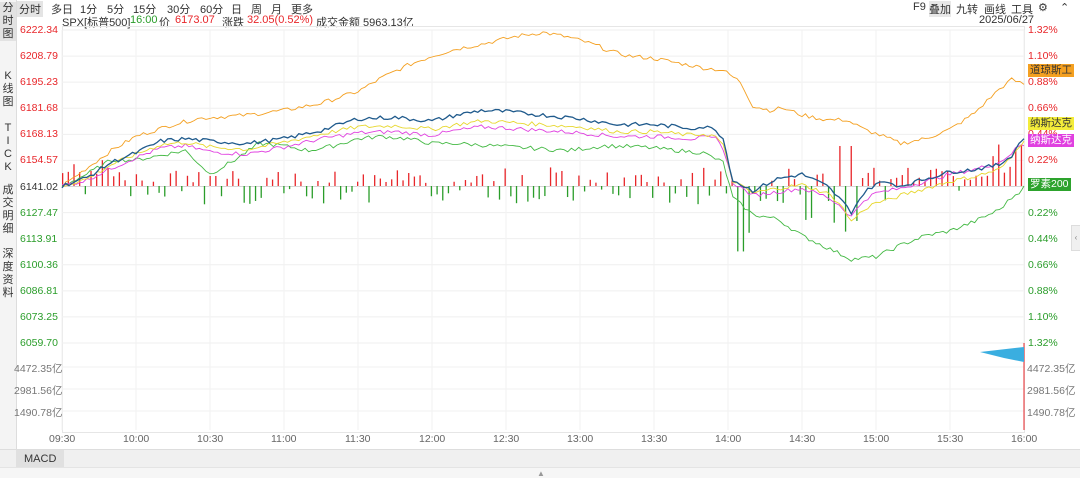 This screenshot has width=1080, height=478. What do you see at coordinates (30, 9) in the screenshot?
I see `period-tab-0: 分时` at bounding box center [30, 9].